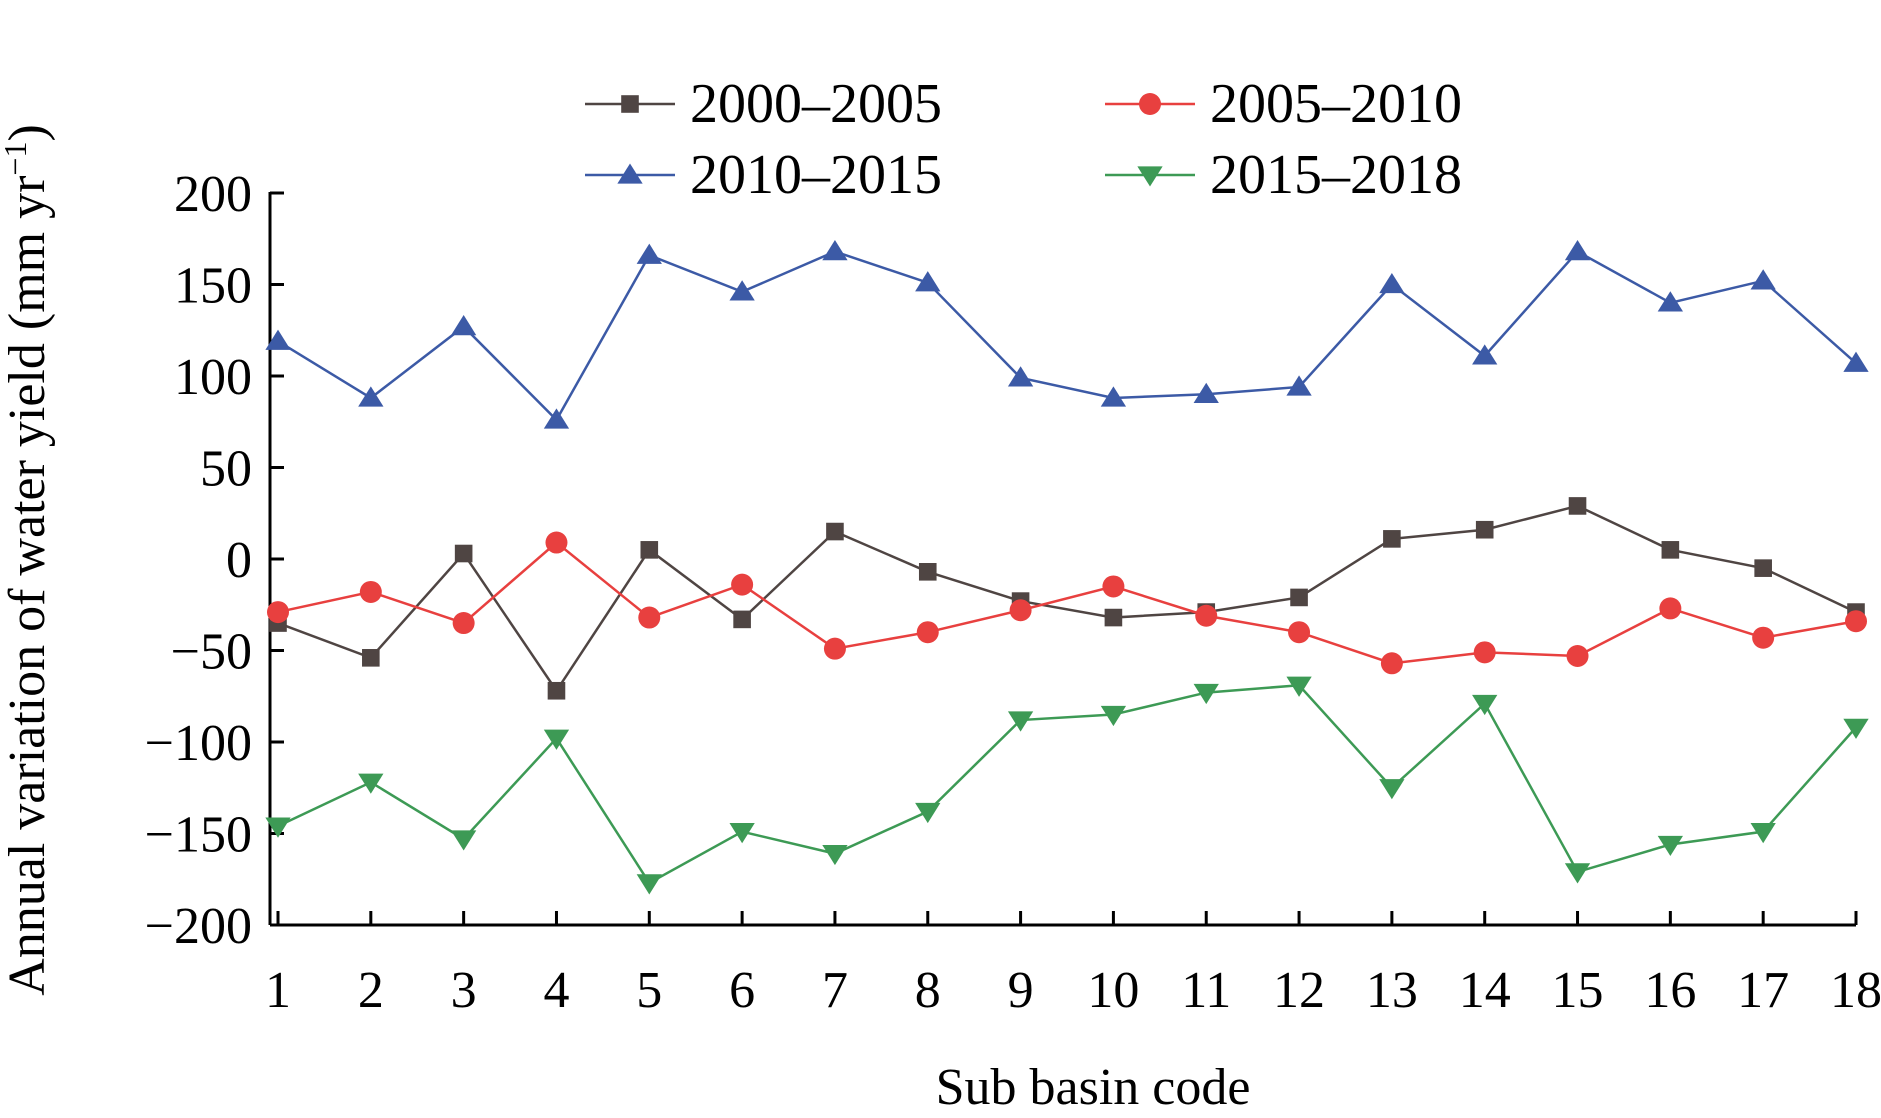 This screenshot has width=1881, height=1118. What do you see at coordinates (1336, 104) in the screenshot?
I see `legend-label: 2005–2010` at bounding box center [1336, 104].